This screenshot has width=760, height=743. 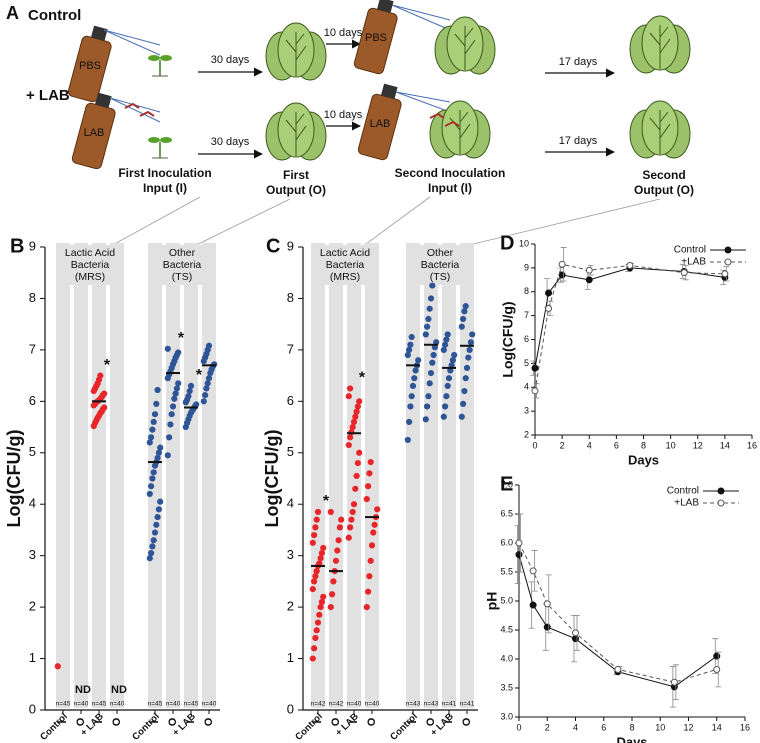 I want to click on n-label: n=45, so click(x=155, y=704).